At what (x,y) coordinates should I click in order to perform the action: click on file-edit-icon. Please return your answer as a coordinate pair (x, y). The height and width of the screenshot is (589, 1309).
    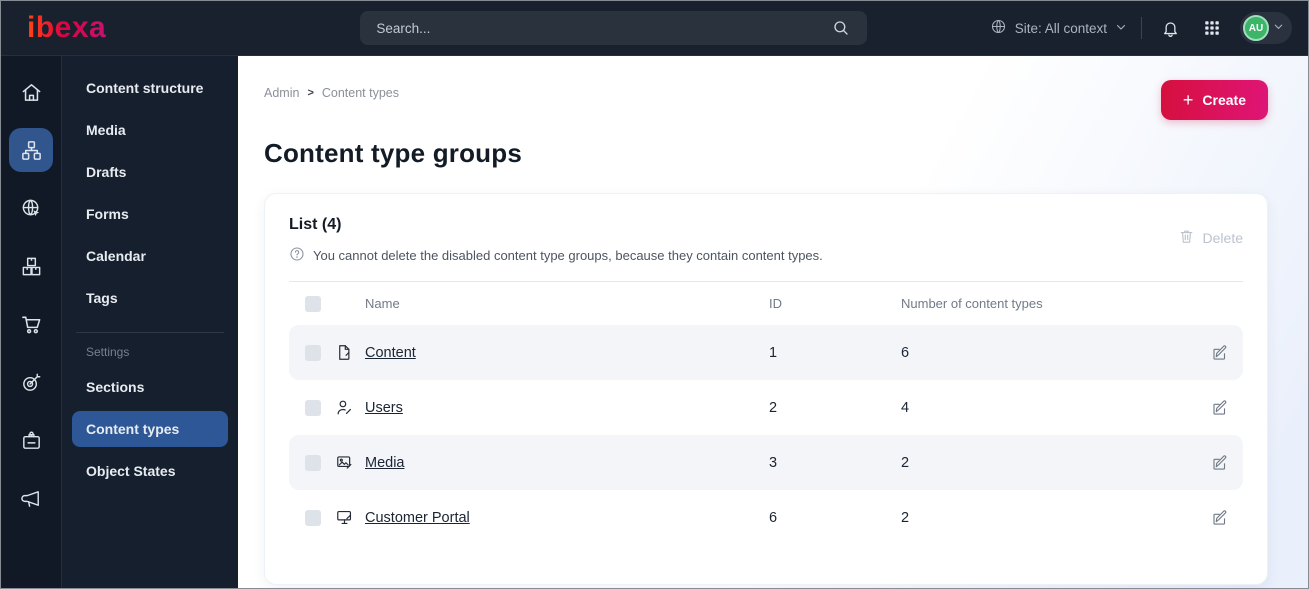
    Looking at the image, I should click on (350, 352).